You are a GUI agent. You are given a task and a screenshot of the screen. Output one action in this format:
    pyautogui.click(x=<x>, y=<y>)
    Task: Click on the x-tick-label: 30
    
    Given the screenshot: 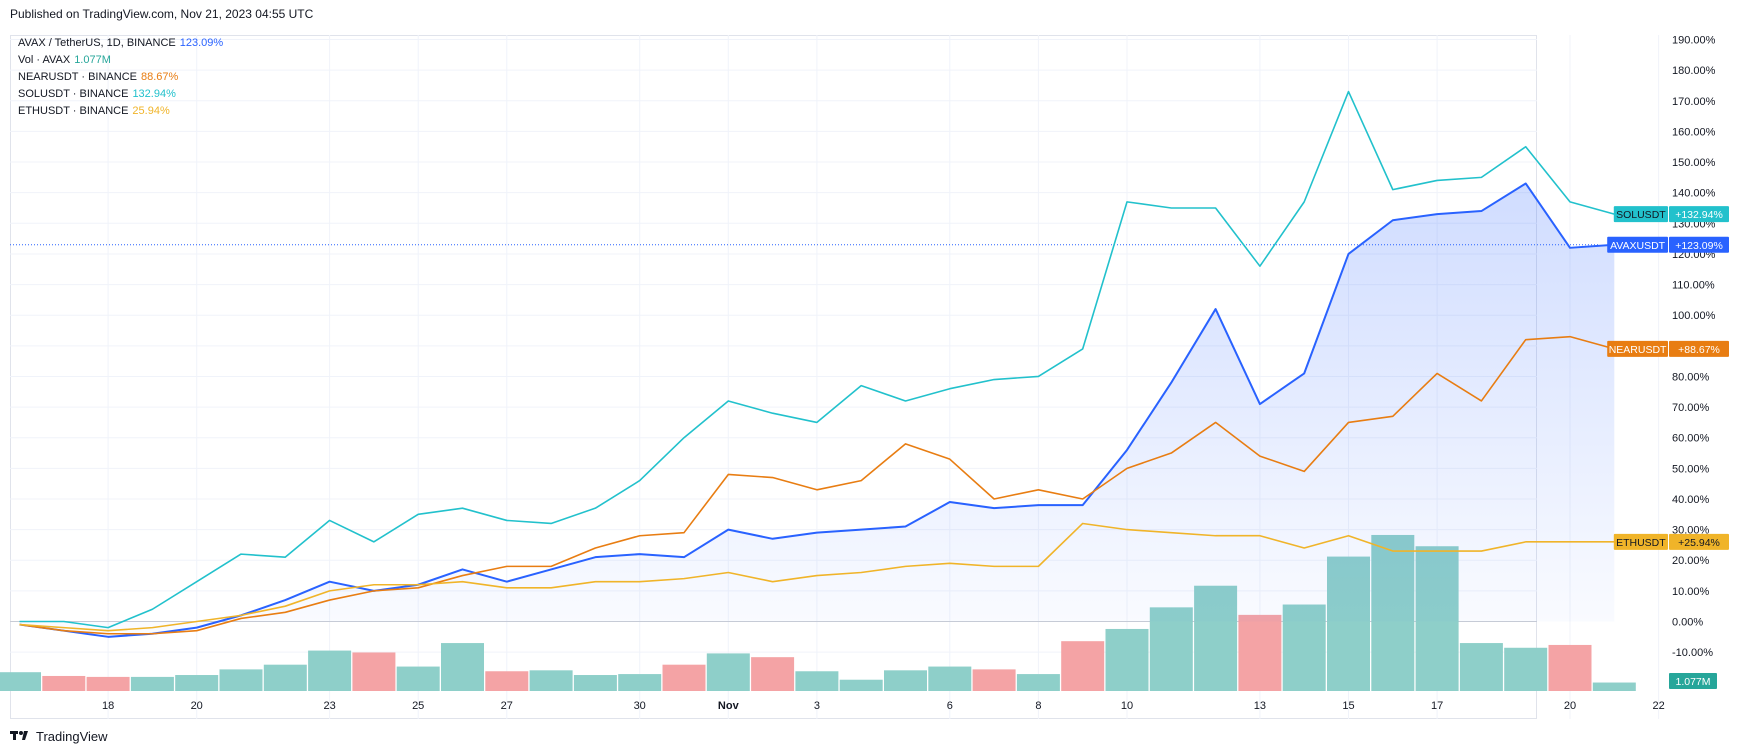 What is the action you would take?
    pyautogui.click(x=640, y=706)
    